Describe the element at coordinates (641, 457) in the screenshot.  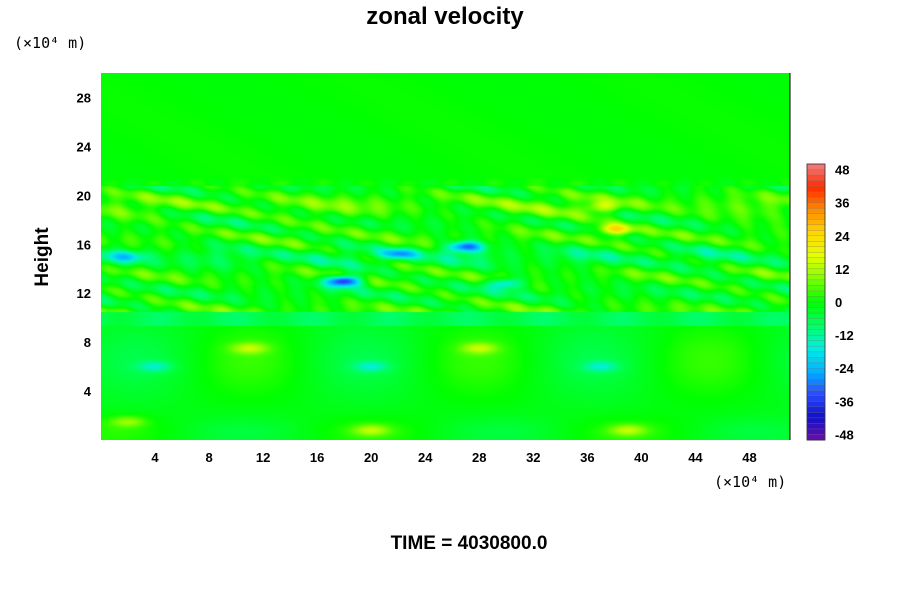
I see `x-tick-label: 40` at that location.